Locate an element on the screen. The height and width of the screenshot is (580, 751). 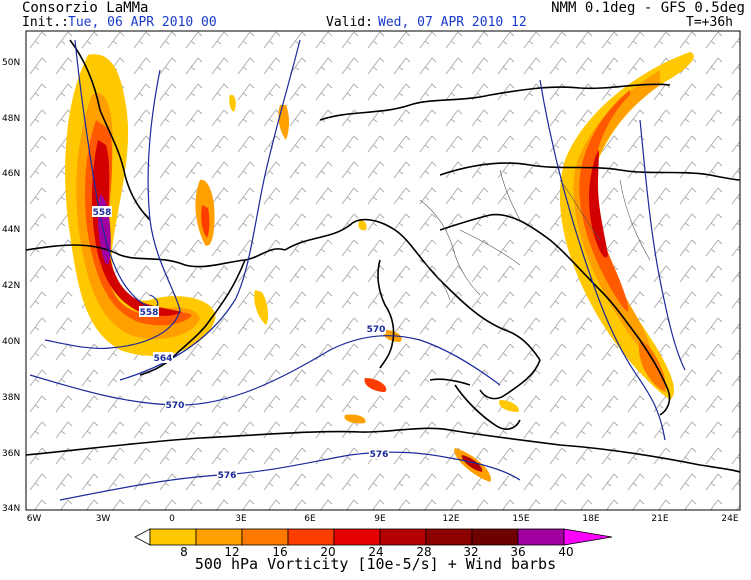
lon-axis: 6W 3W 0 3E 6E 9E 12E 15E 18E 21E 24E is located at coordinates (383, 519).